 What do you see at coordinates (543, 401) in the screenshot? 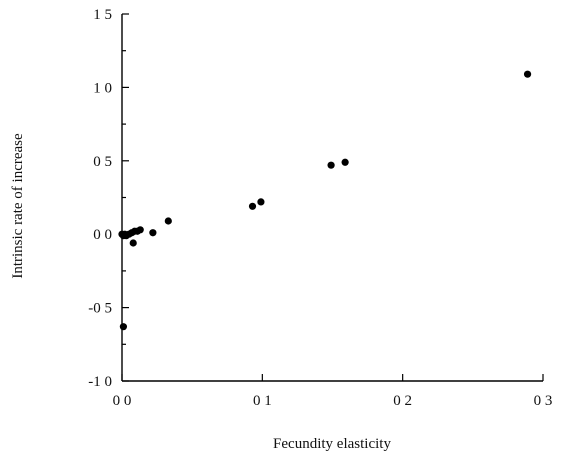
I see `x-tick-label: 0 3` at bounding box center [543, 401].